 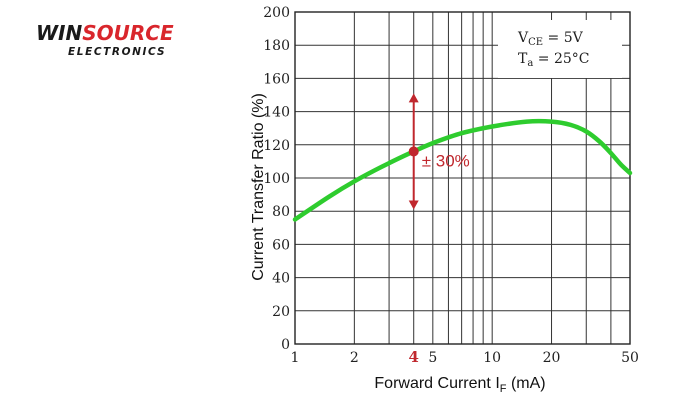 I want to click on logo-subtitle: ELECTRONICS, so click(x=117, y=52).